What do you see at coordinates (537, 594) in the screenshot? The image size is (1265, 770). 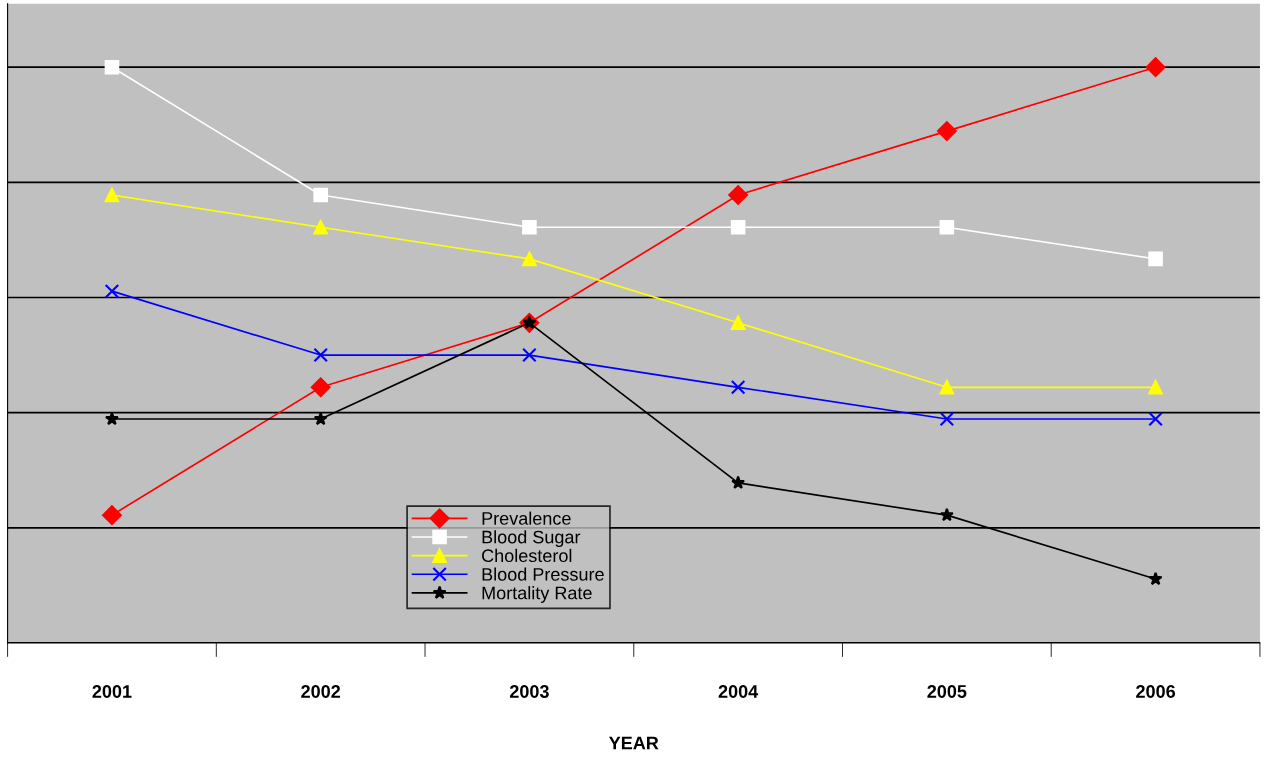 I see `legend-label: Mortality Rate` at bounding box center [537, 594].